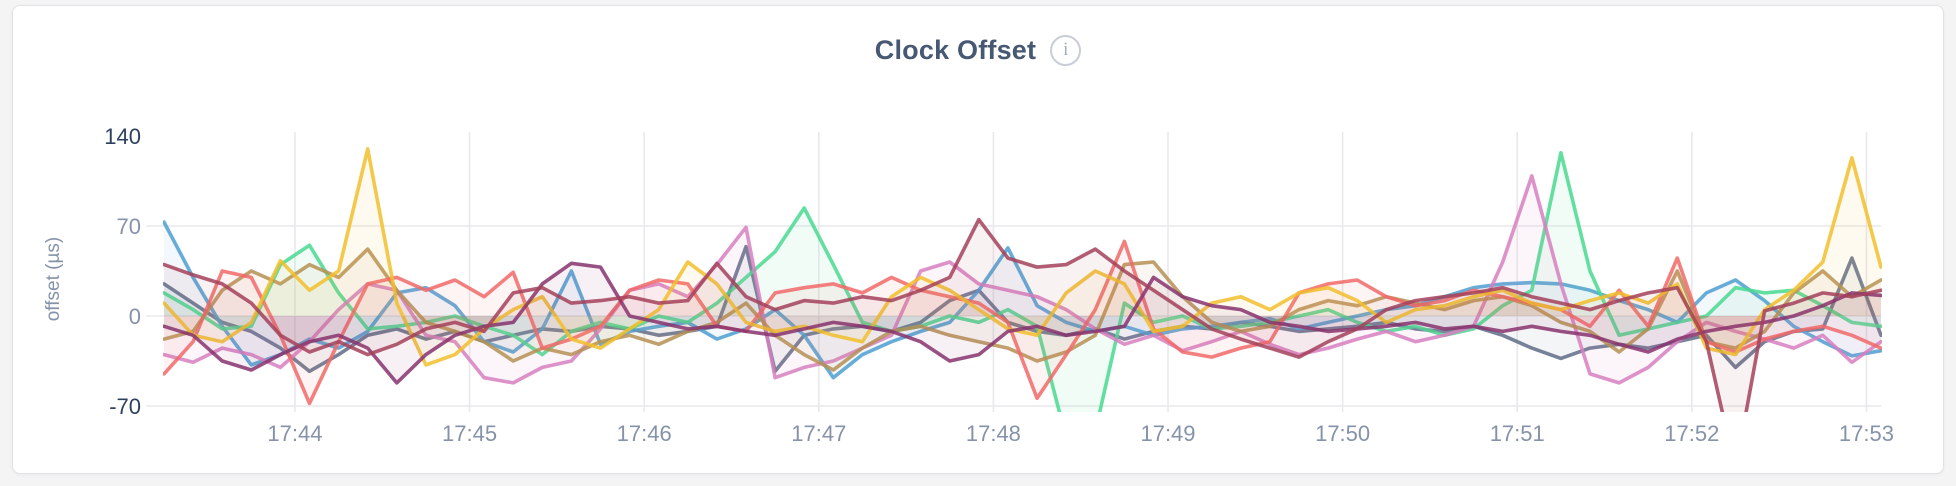 This screenshot has height=486, width=1956. What do you see at coordinates (644, 433) in the screenshot?
I see `x-tick-label: 17:46` at bounding box center [644, 433].